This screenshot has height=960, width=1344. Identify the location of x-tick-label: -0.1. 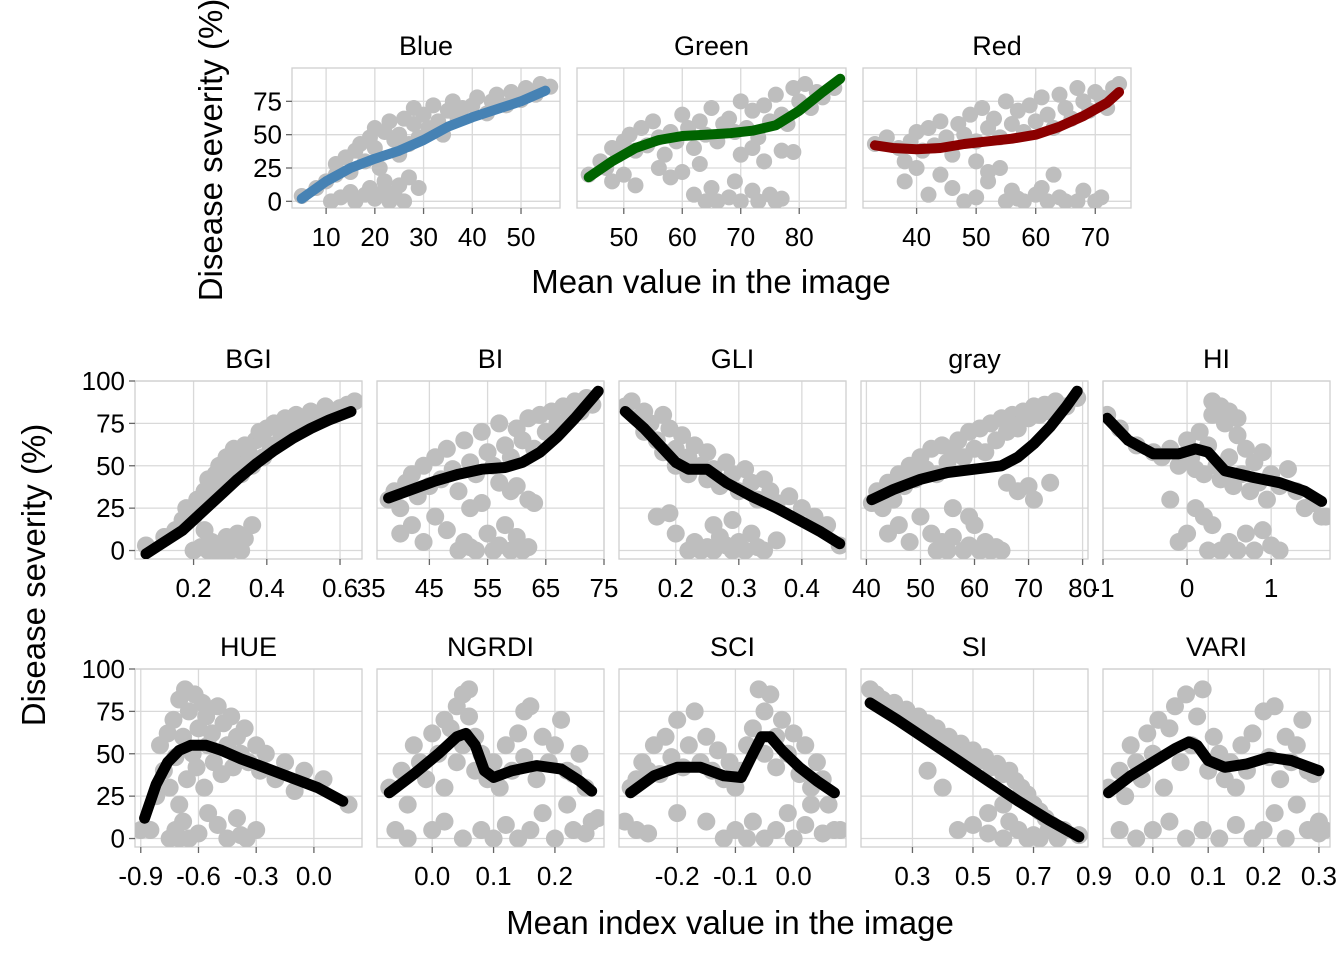
(735, 876).